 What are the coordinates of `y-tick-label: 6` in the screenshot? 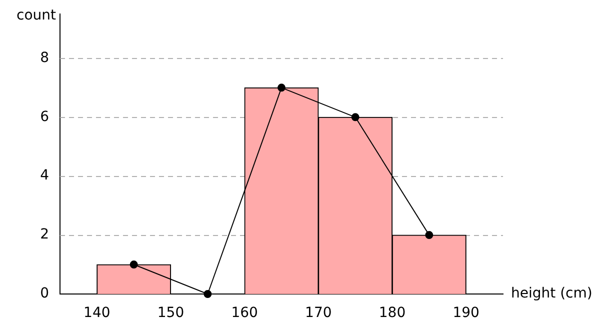 It's located at (45, 116).